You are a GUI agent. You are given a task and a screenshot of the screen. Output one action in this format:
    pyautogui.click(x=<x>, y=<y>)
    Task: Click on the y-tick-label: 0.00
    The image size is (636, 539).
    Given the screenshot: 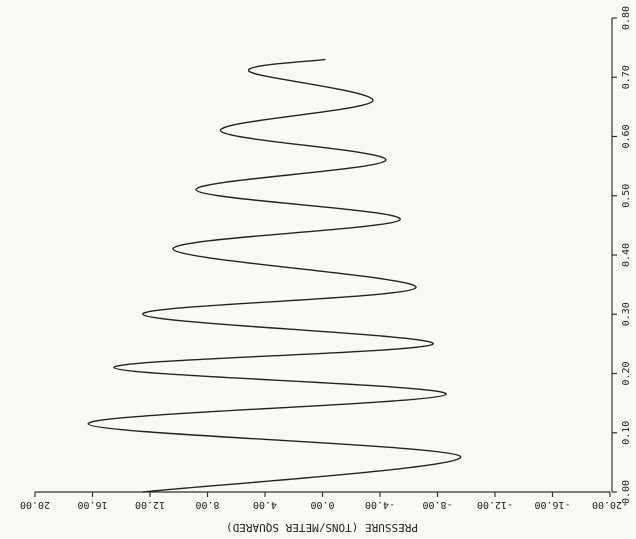 What is the action you would take?
    pyautogui.click(x=322, y=504)
    